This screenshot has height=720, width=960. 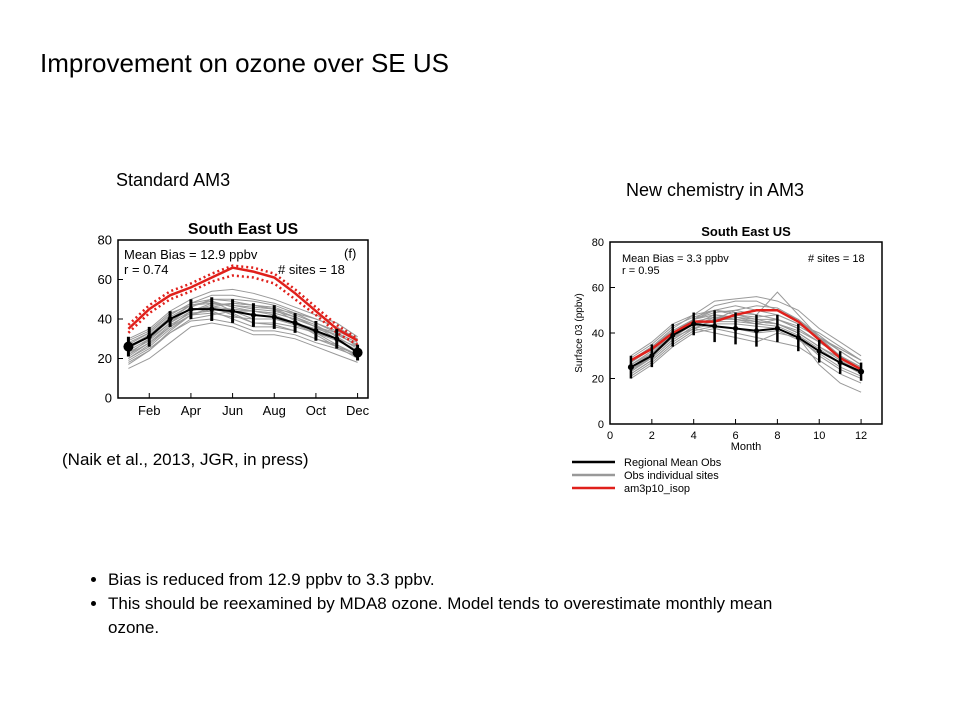 What do you see at coordinates (777, 436) in the screenshot?
I see `x-tick-label: 8` at bounding box center [777, 436].